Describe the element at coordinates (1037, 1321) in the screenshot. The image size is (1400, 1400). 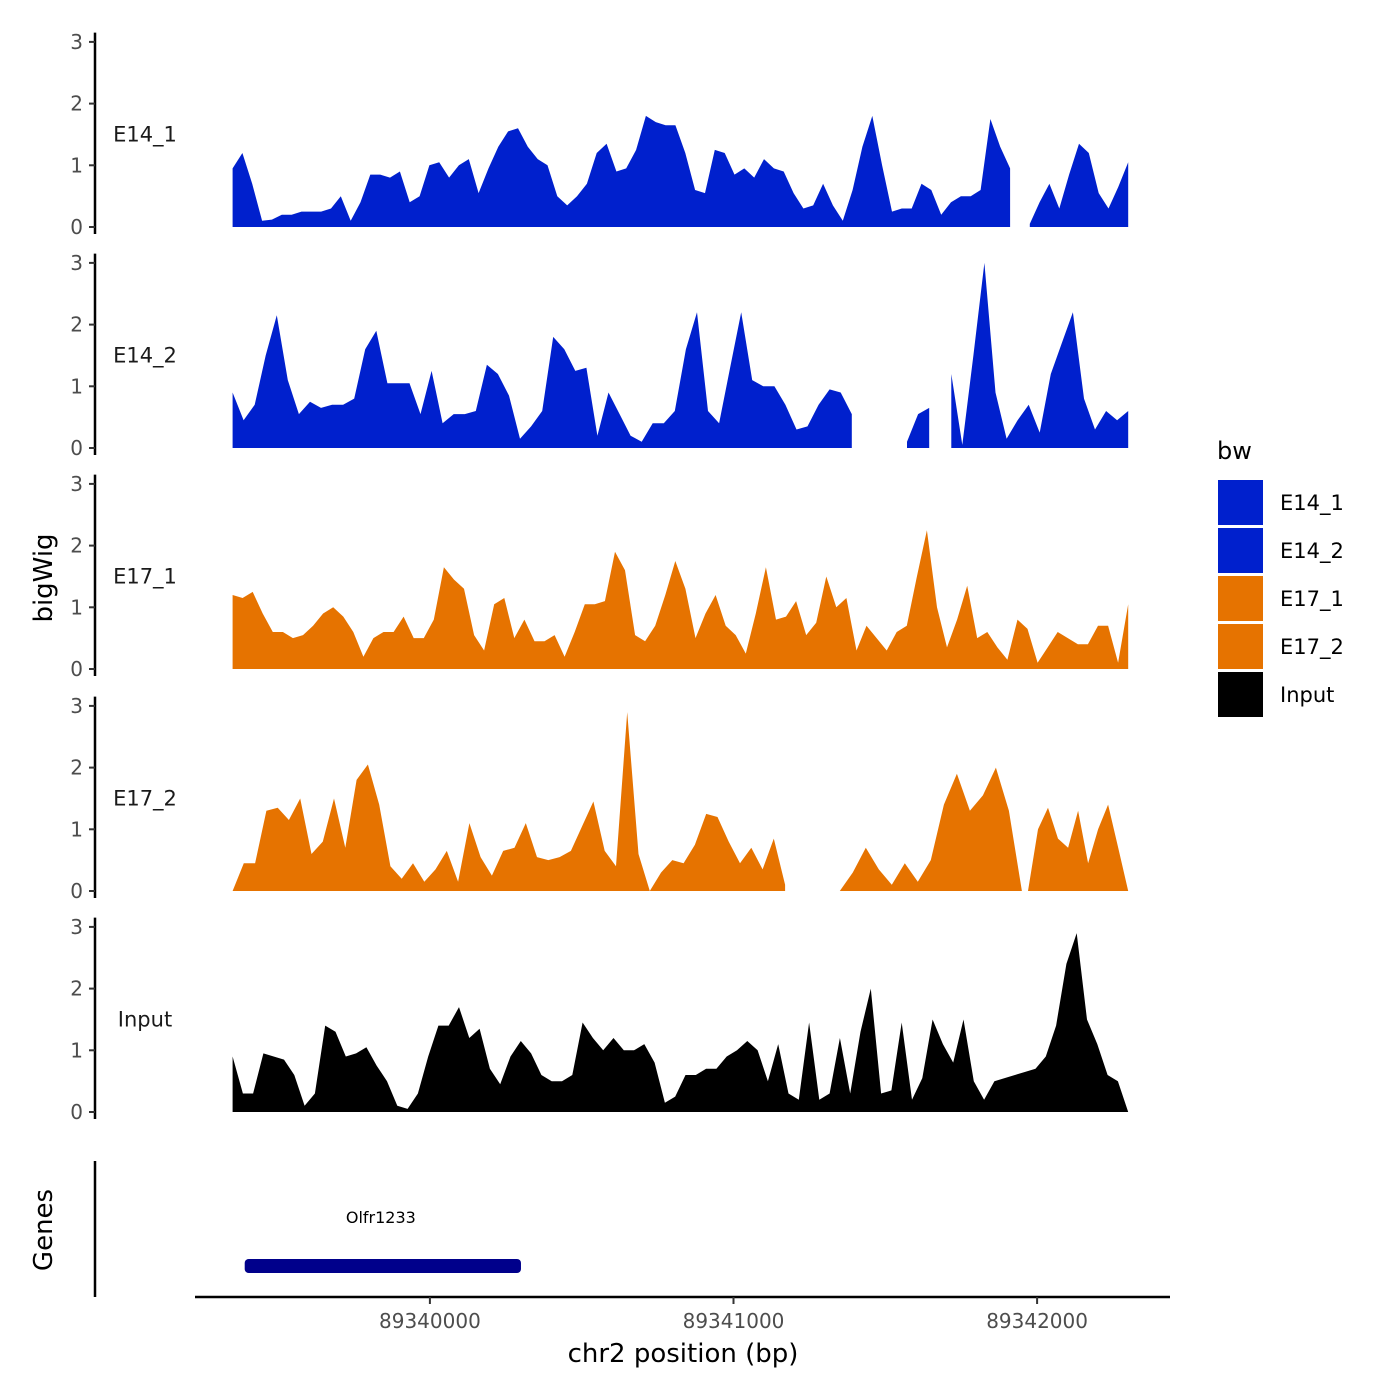
I see `x-tick-label: 89342000` at that location.